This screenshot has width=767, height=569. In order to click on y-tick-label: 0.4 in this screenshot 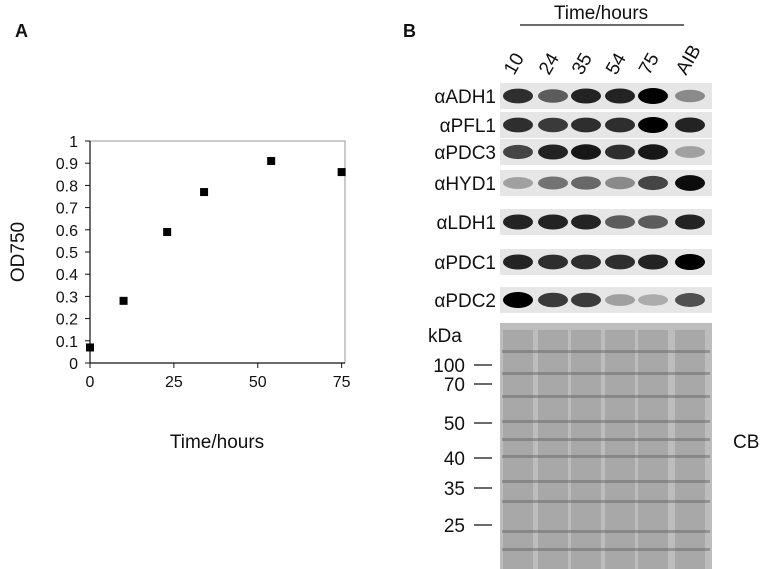, I will do `click(67, 275)`.